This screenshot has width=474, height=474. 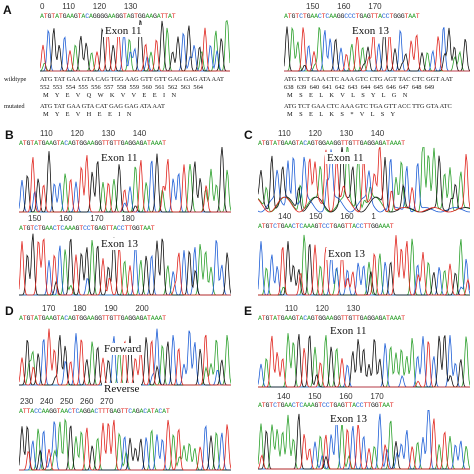 What do you see at coordinates (92, 318) in the screenshot?
I see `panel-d-top-sequence: ATGTATGAAGTACAGTGGAAGGTTGTTGAGGAGATAAAT` at bounding box center [92, 318].